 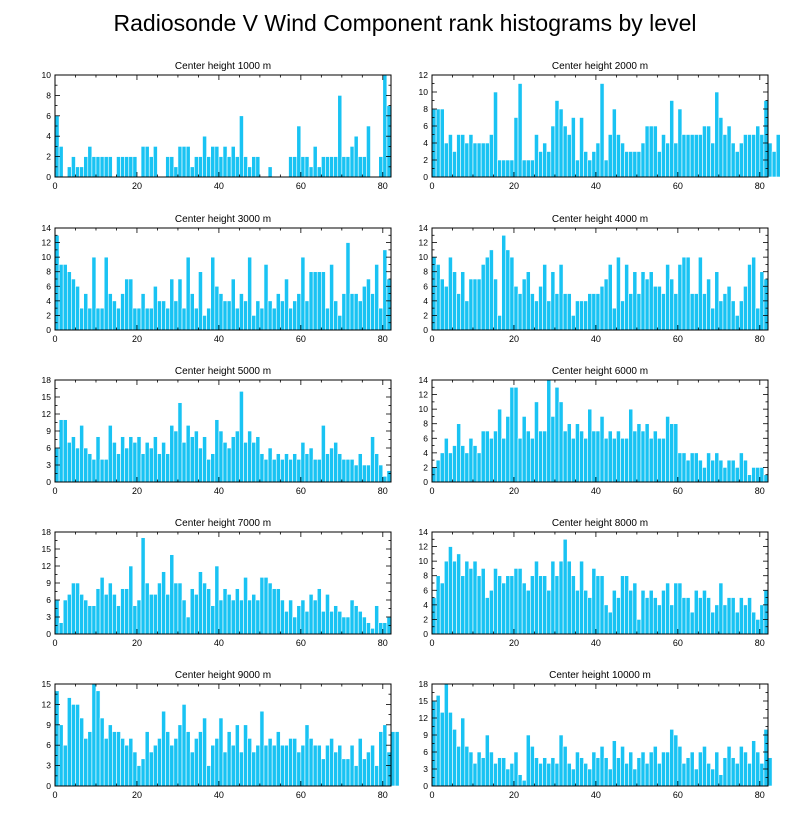 What do you see at coordinates (596, 491) in the screenshot?
I see `x-tick-label: 40` at bounding box center [596, 491].